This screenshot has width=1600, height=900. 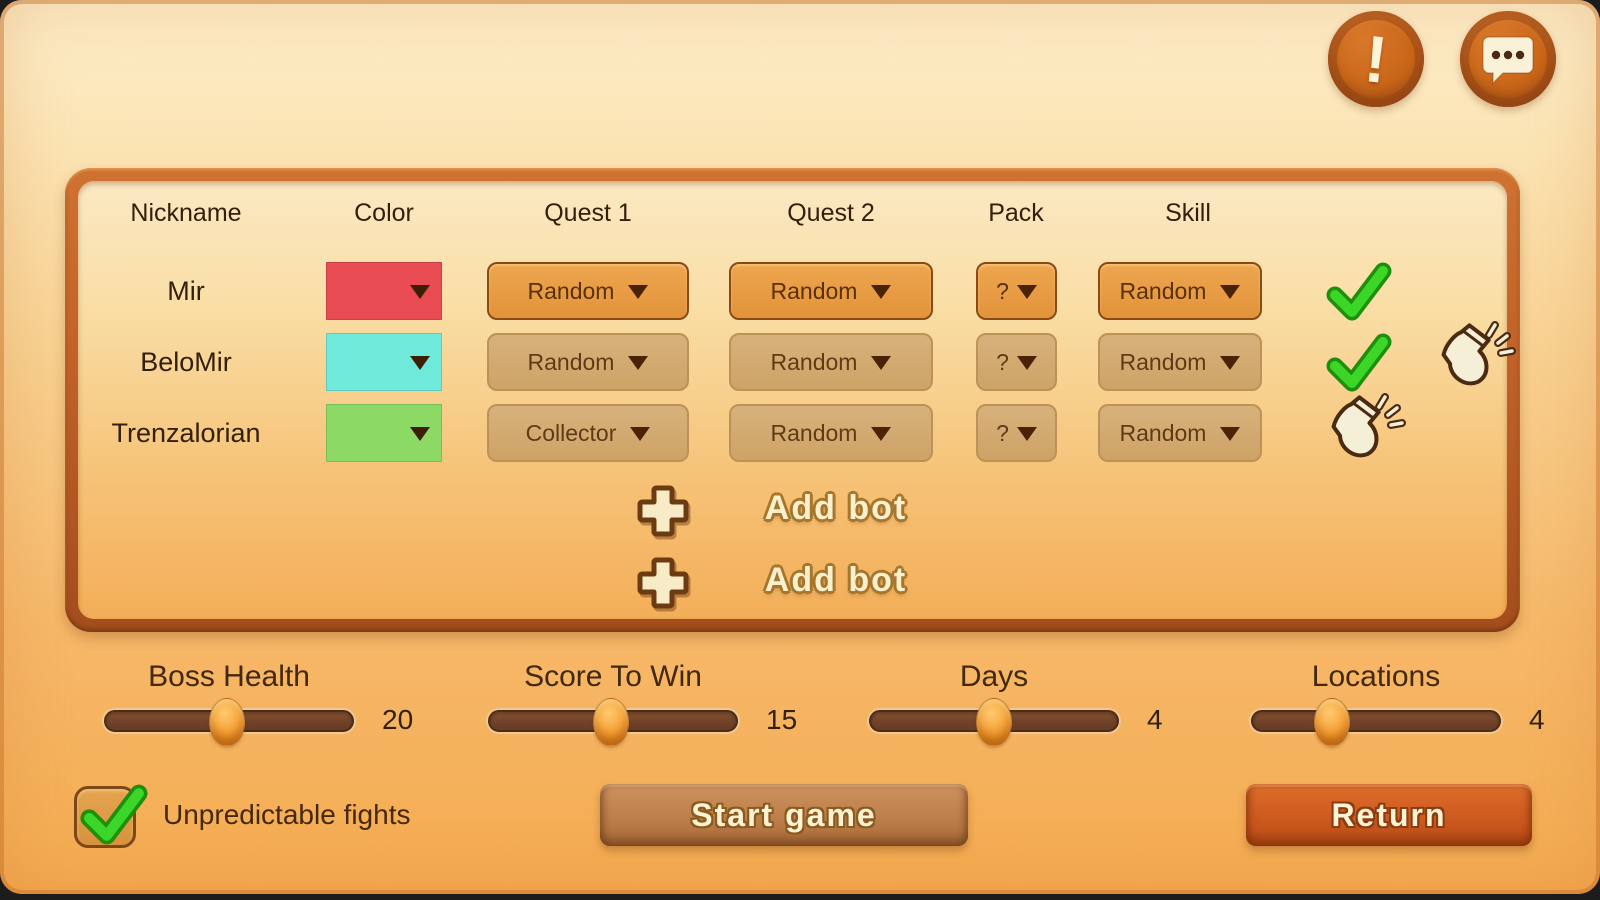 I want to click on slider-label: Days, so click(x=994, y=676).